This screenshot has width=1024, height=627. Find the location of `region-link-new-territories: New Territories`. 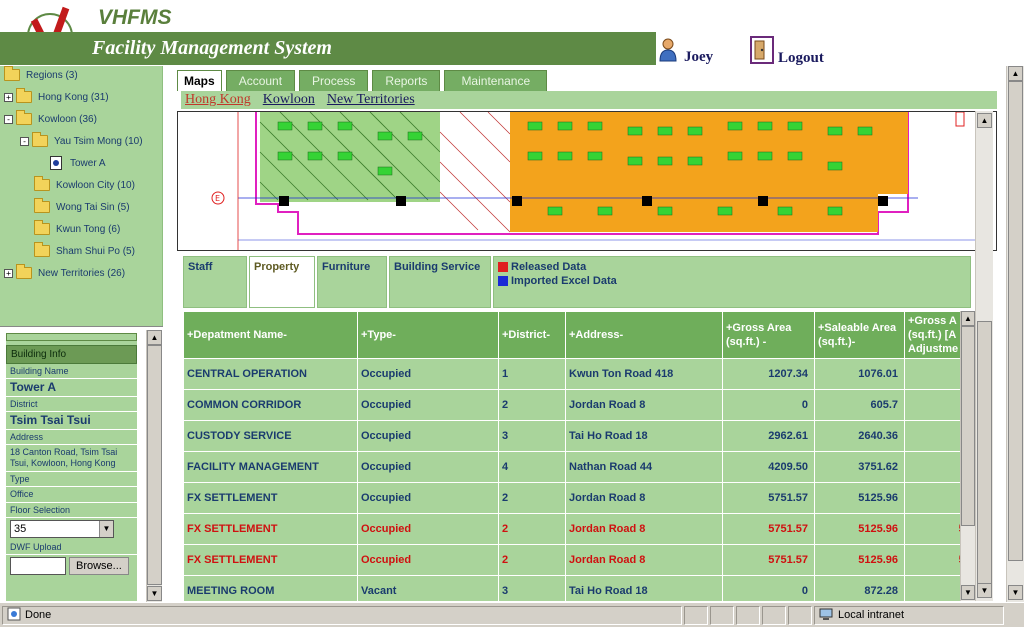

region-link-new-territories: New Territories is located at coordinates (370, 99).